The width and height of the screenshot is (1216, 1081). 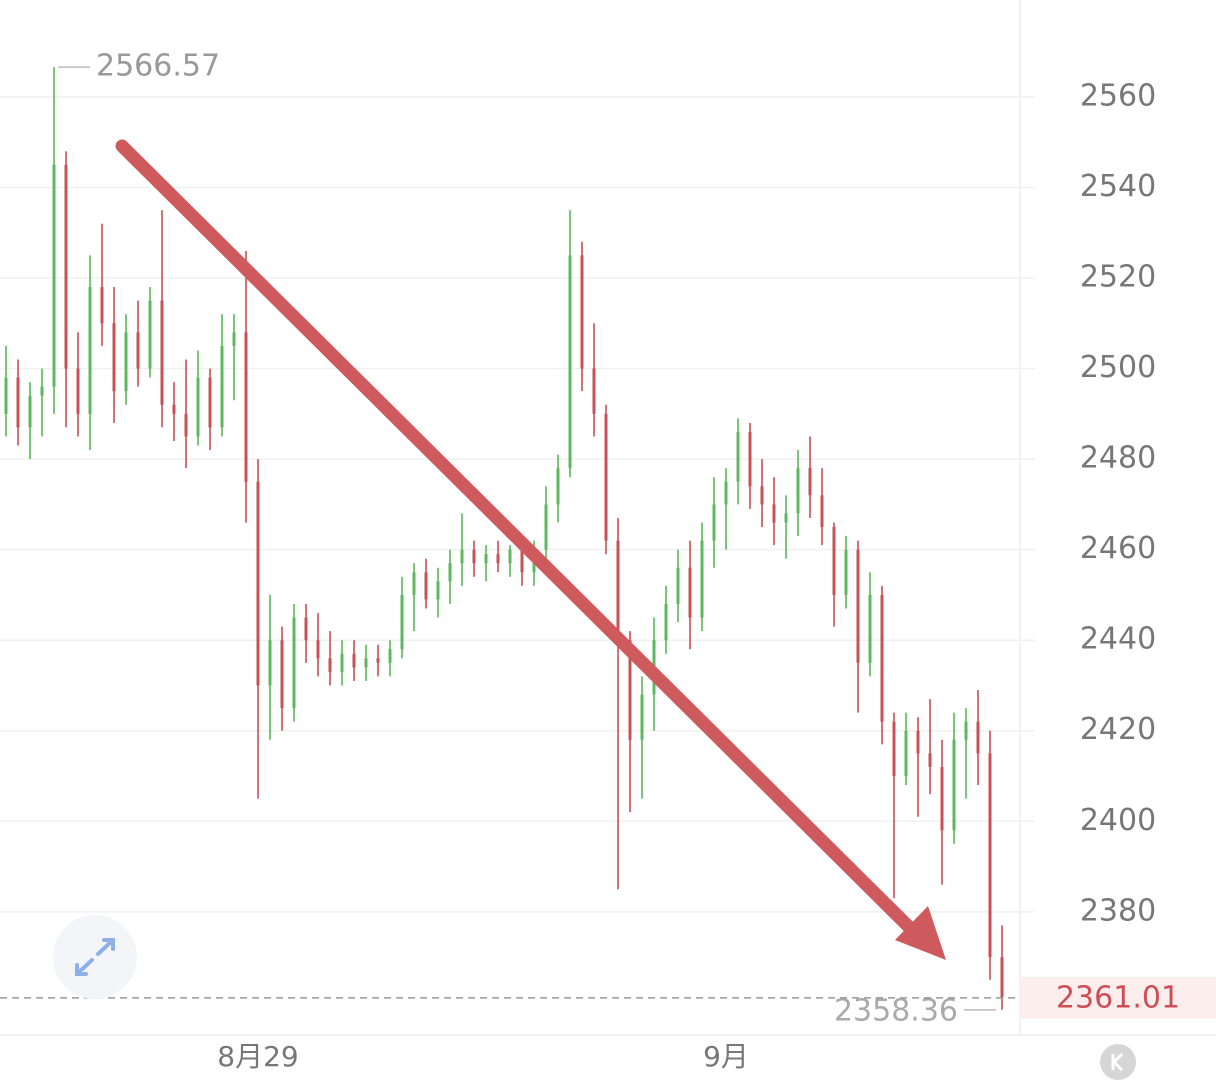 I want to click on expand-icon, so click(x=95, y=957).